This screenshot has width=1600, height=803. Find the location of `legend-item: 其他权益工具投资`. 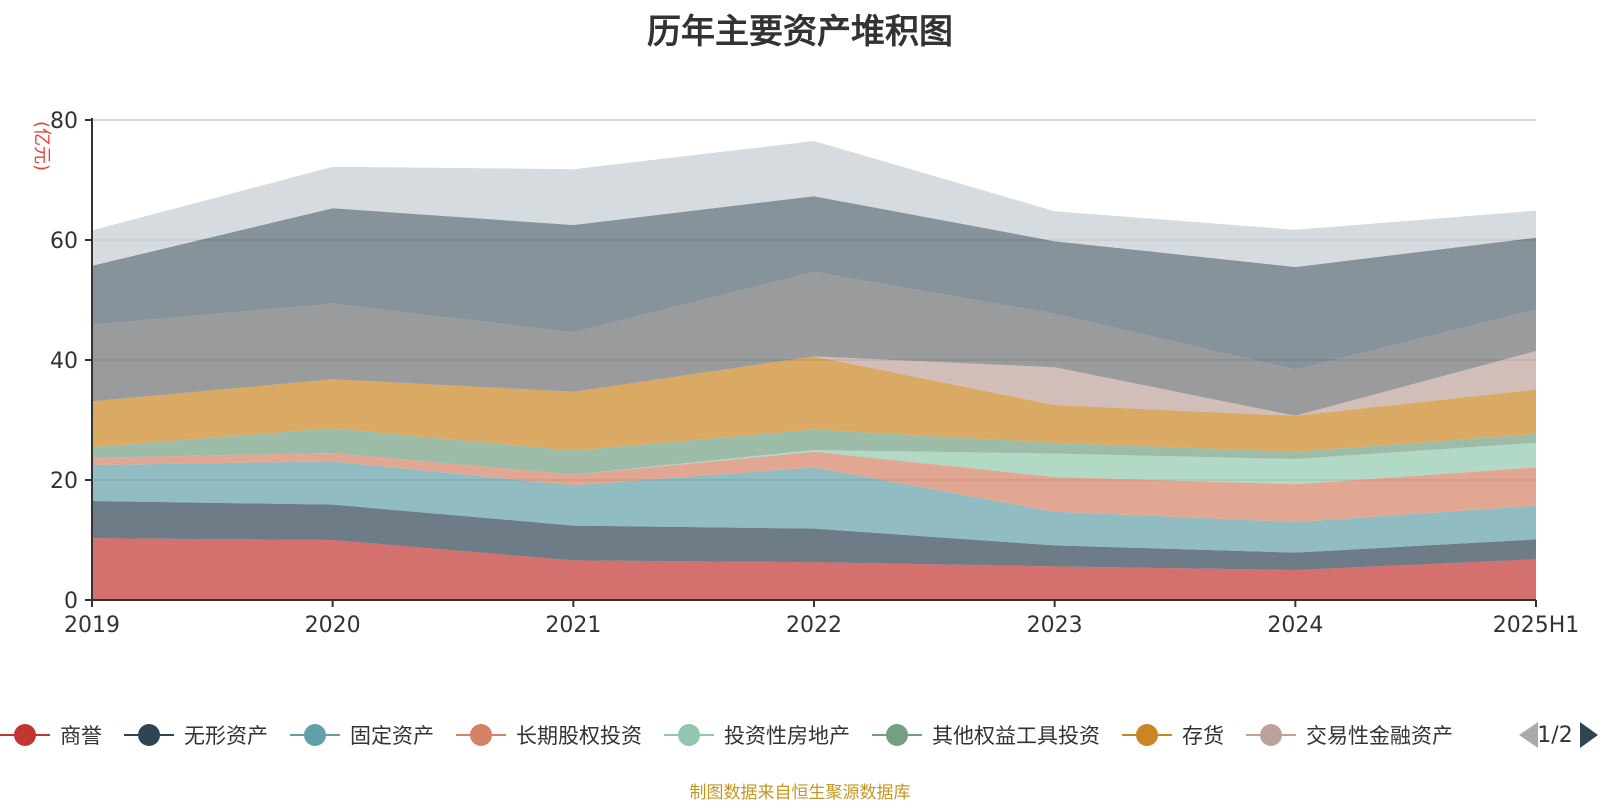

legend-item: 其他权益工具投资 is located at coordinates (986, 736).